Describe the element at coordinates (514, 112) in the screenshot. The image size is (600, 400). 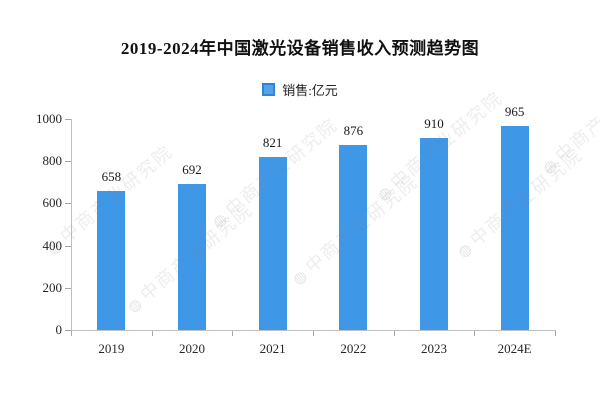
I see `bar-value-label: 965` at that location.